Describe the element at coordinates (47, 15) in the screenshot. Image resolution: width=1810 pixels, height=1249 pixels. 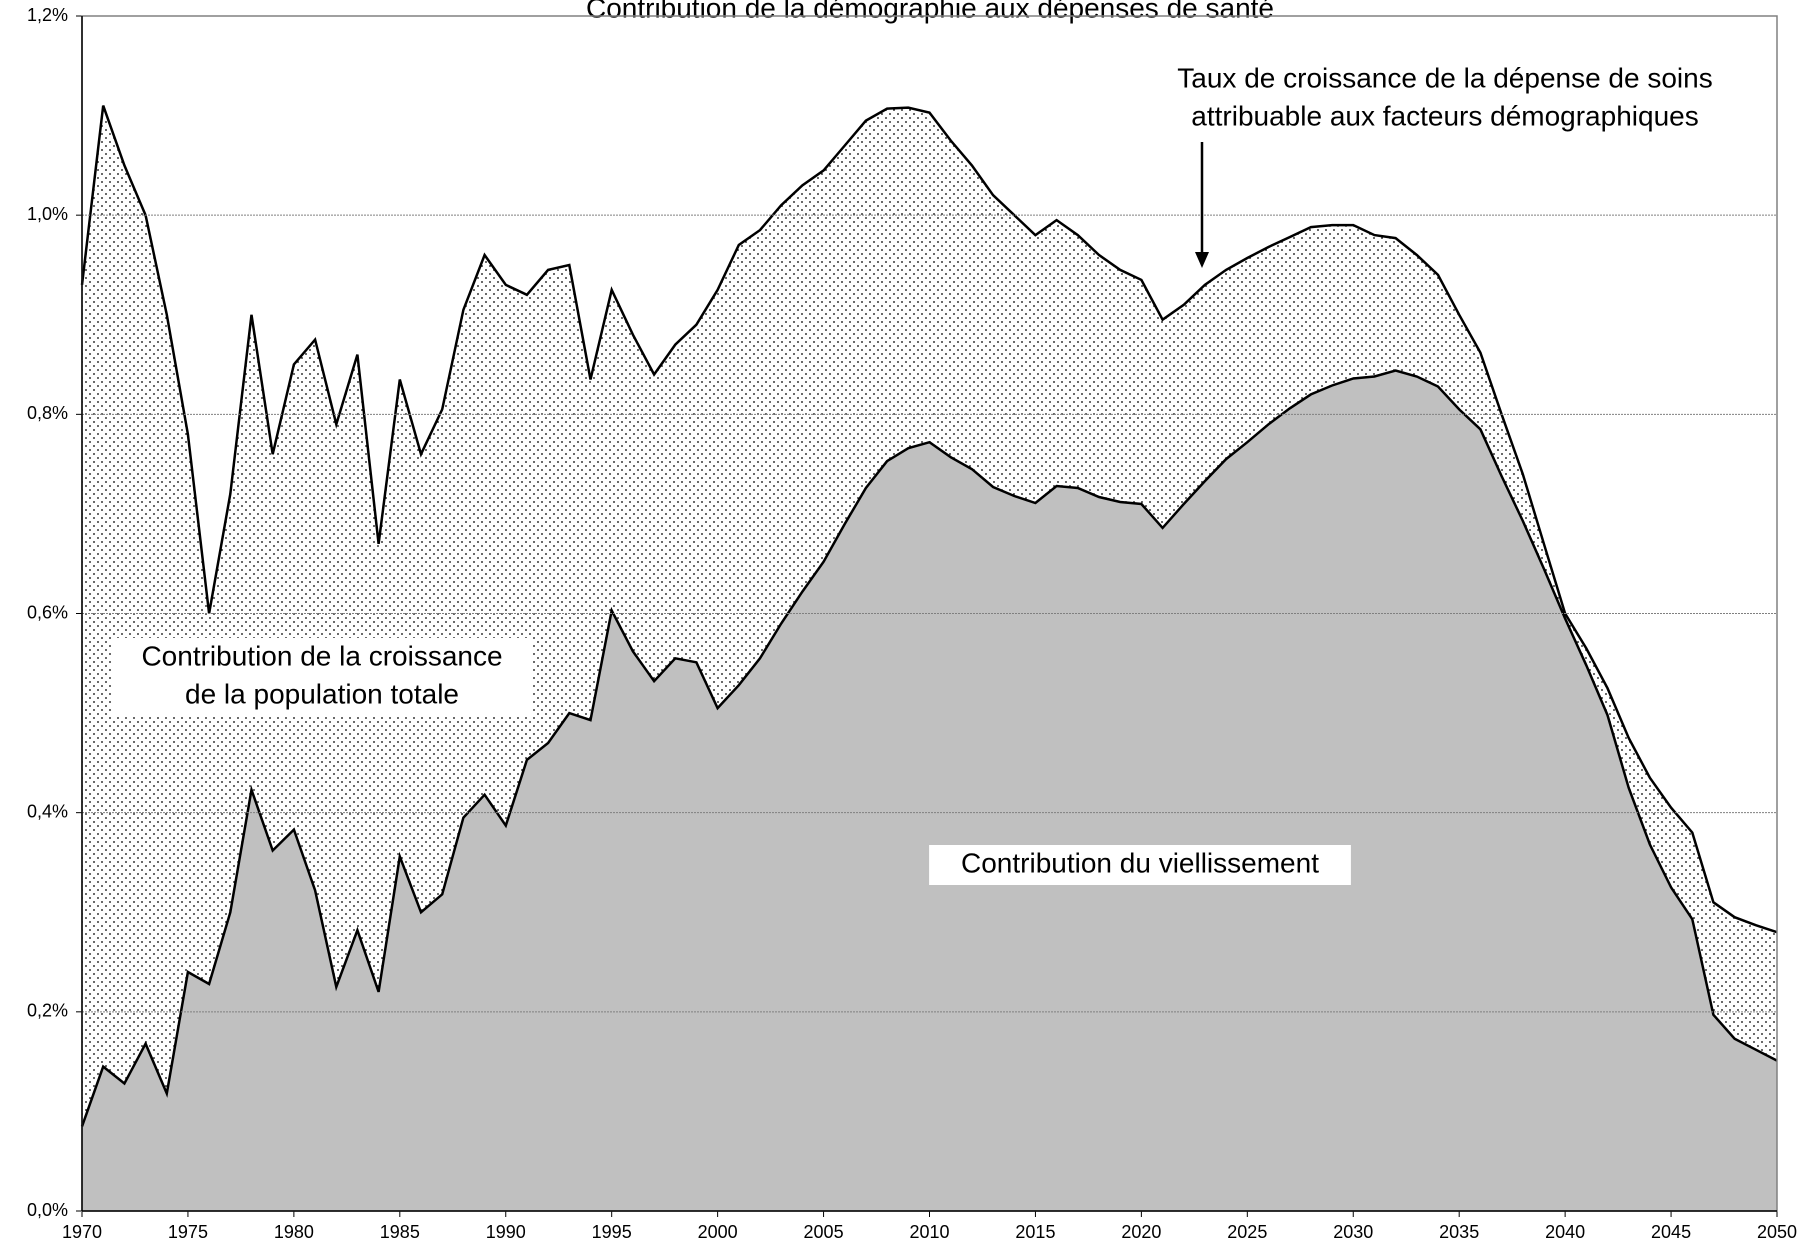
I see `y-tick-label: 1,2%` at that location.